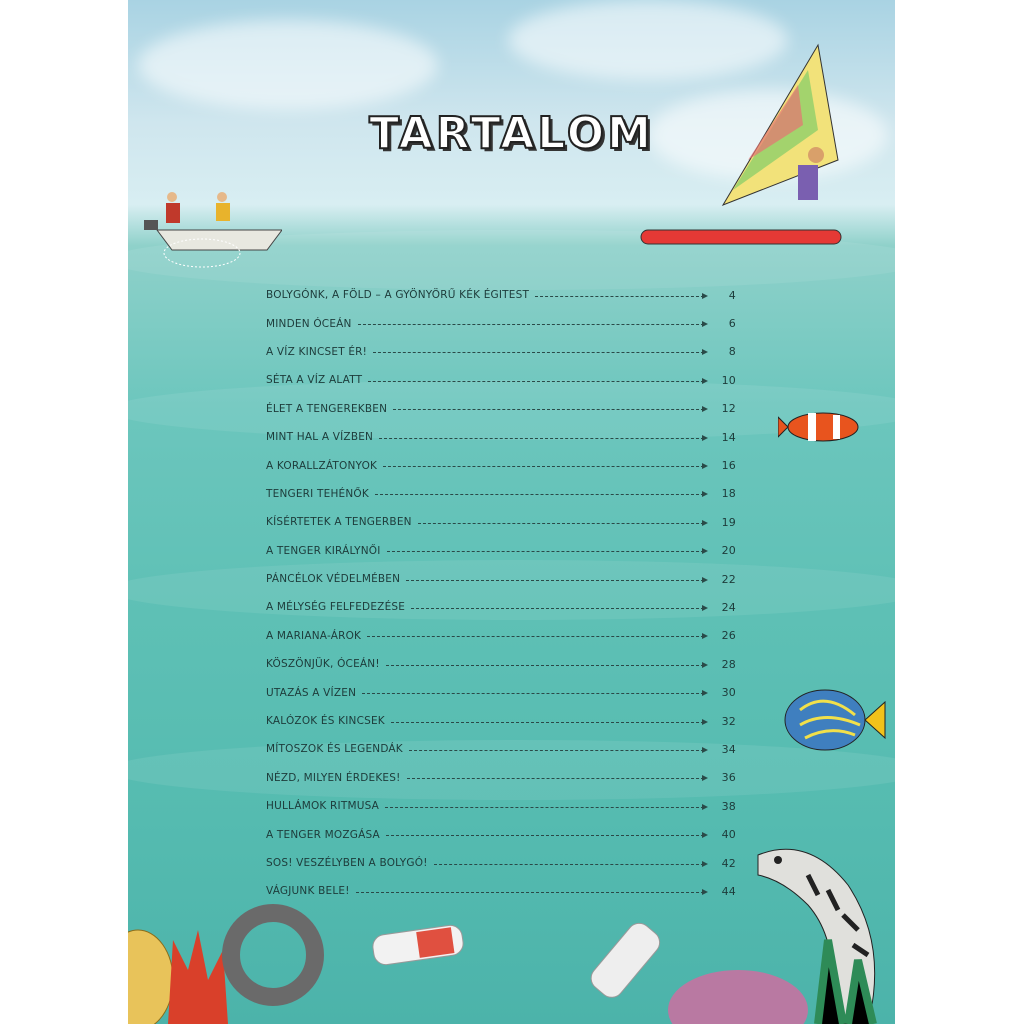 This screenshot has height=1024, width=1024. I want to click on toc-entry: Hullámok ritmusa 38, so click(501, 806).